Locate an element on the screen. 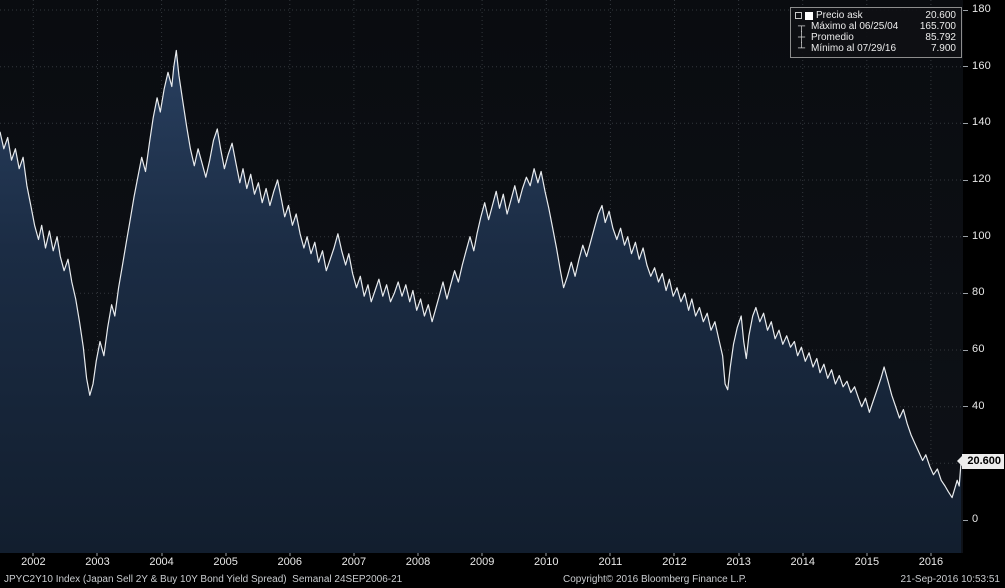 Image resolution: width=1005 pixels, height=588 pixels. copyright-text: Copyright© 2016 Bloomberg Finance L.P. is located at coordinates (655, 579).